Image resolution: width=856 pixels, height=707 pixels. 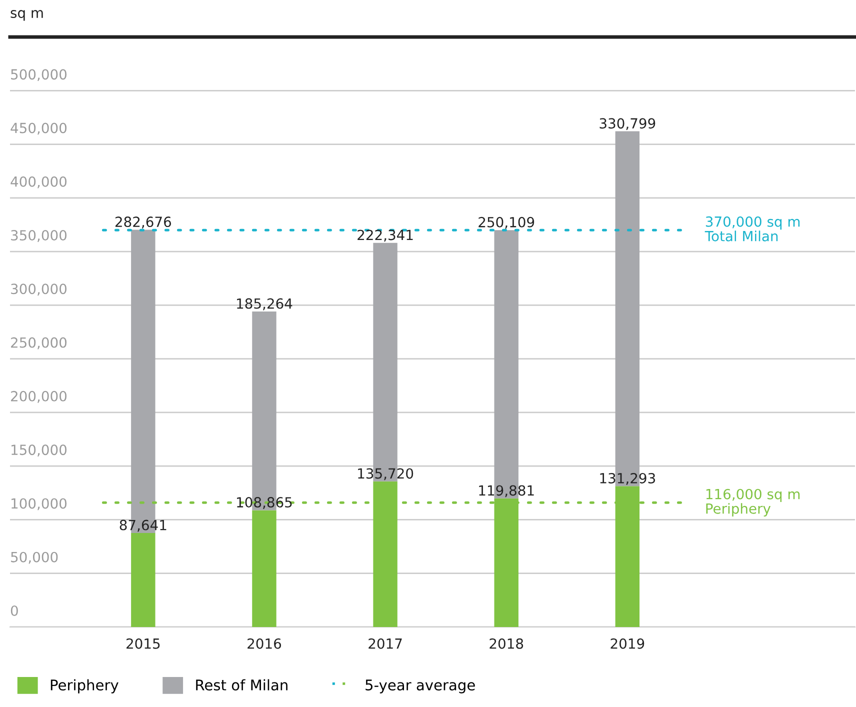 I want to click on y-tick-label: 350,000, so click(x=39, y=236).